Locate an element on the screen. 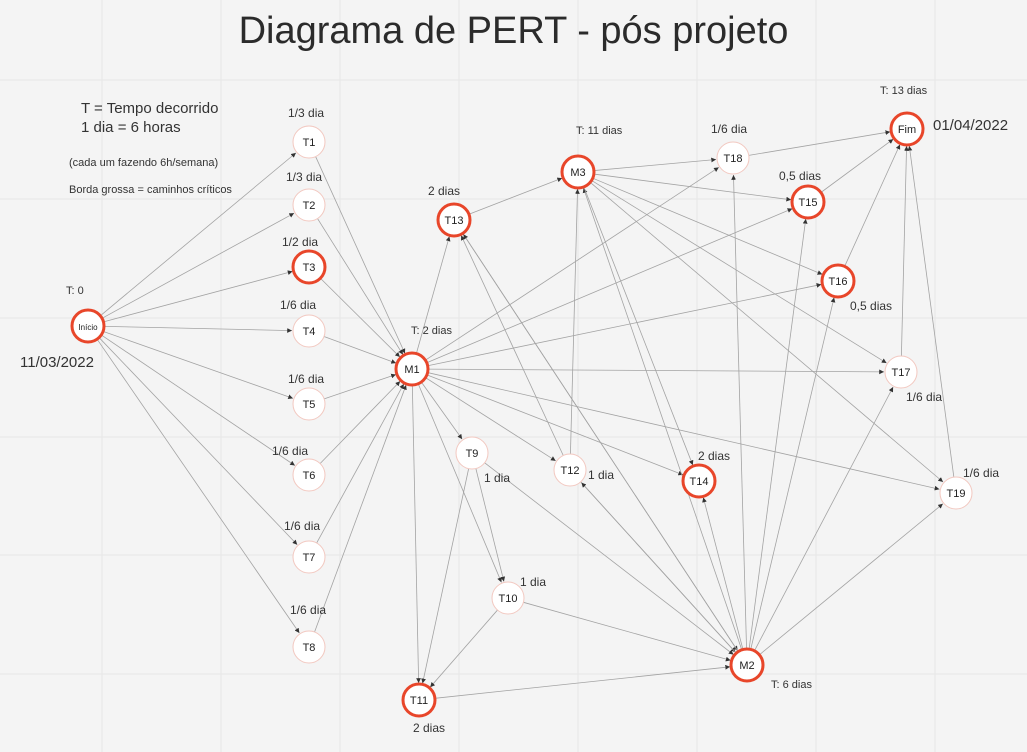 This screenshot has width=1027, height=752. node-label: T7 is located at coordinates (309, 558).